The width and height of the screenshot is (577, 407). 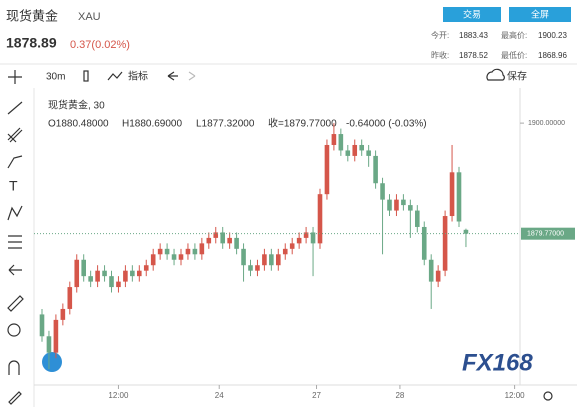 What do you see at coordinates (55, 77) in the screenshot?
I see `interval-button: 30m` at bounding box center [55, 77].